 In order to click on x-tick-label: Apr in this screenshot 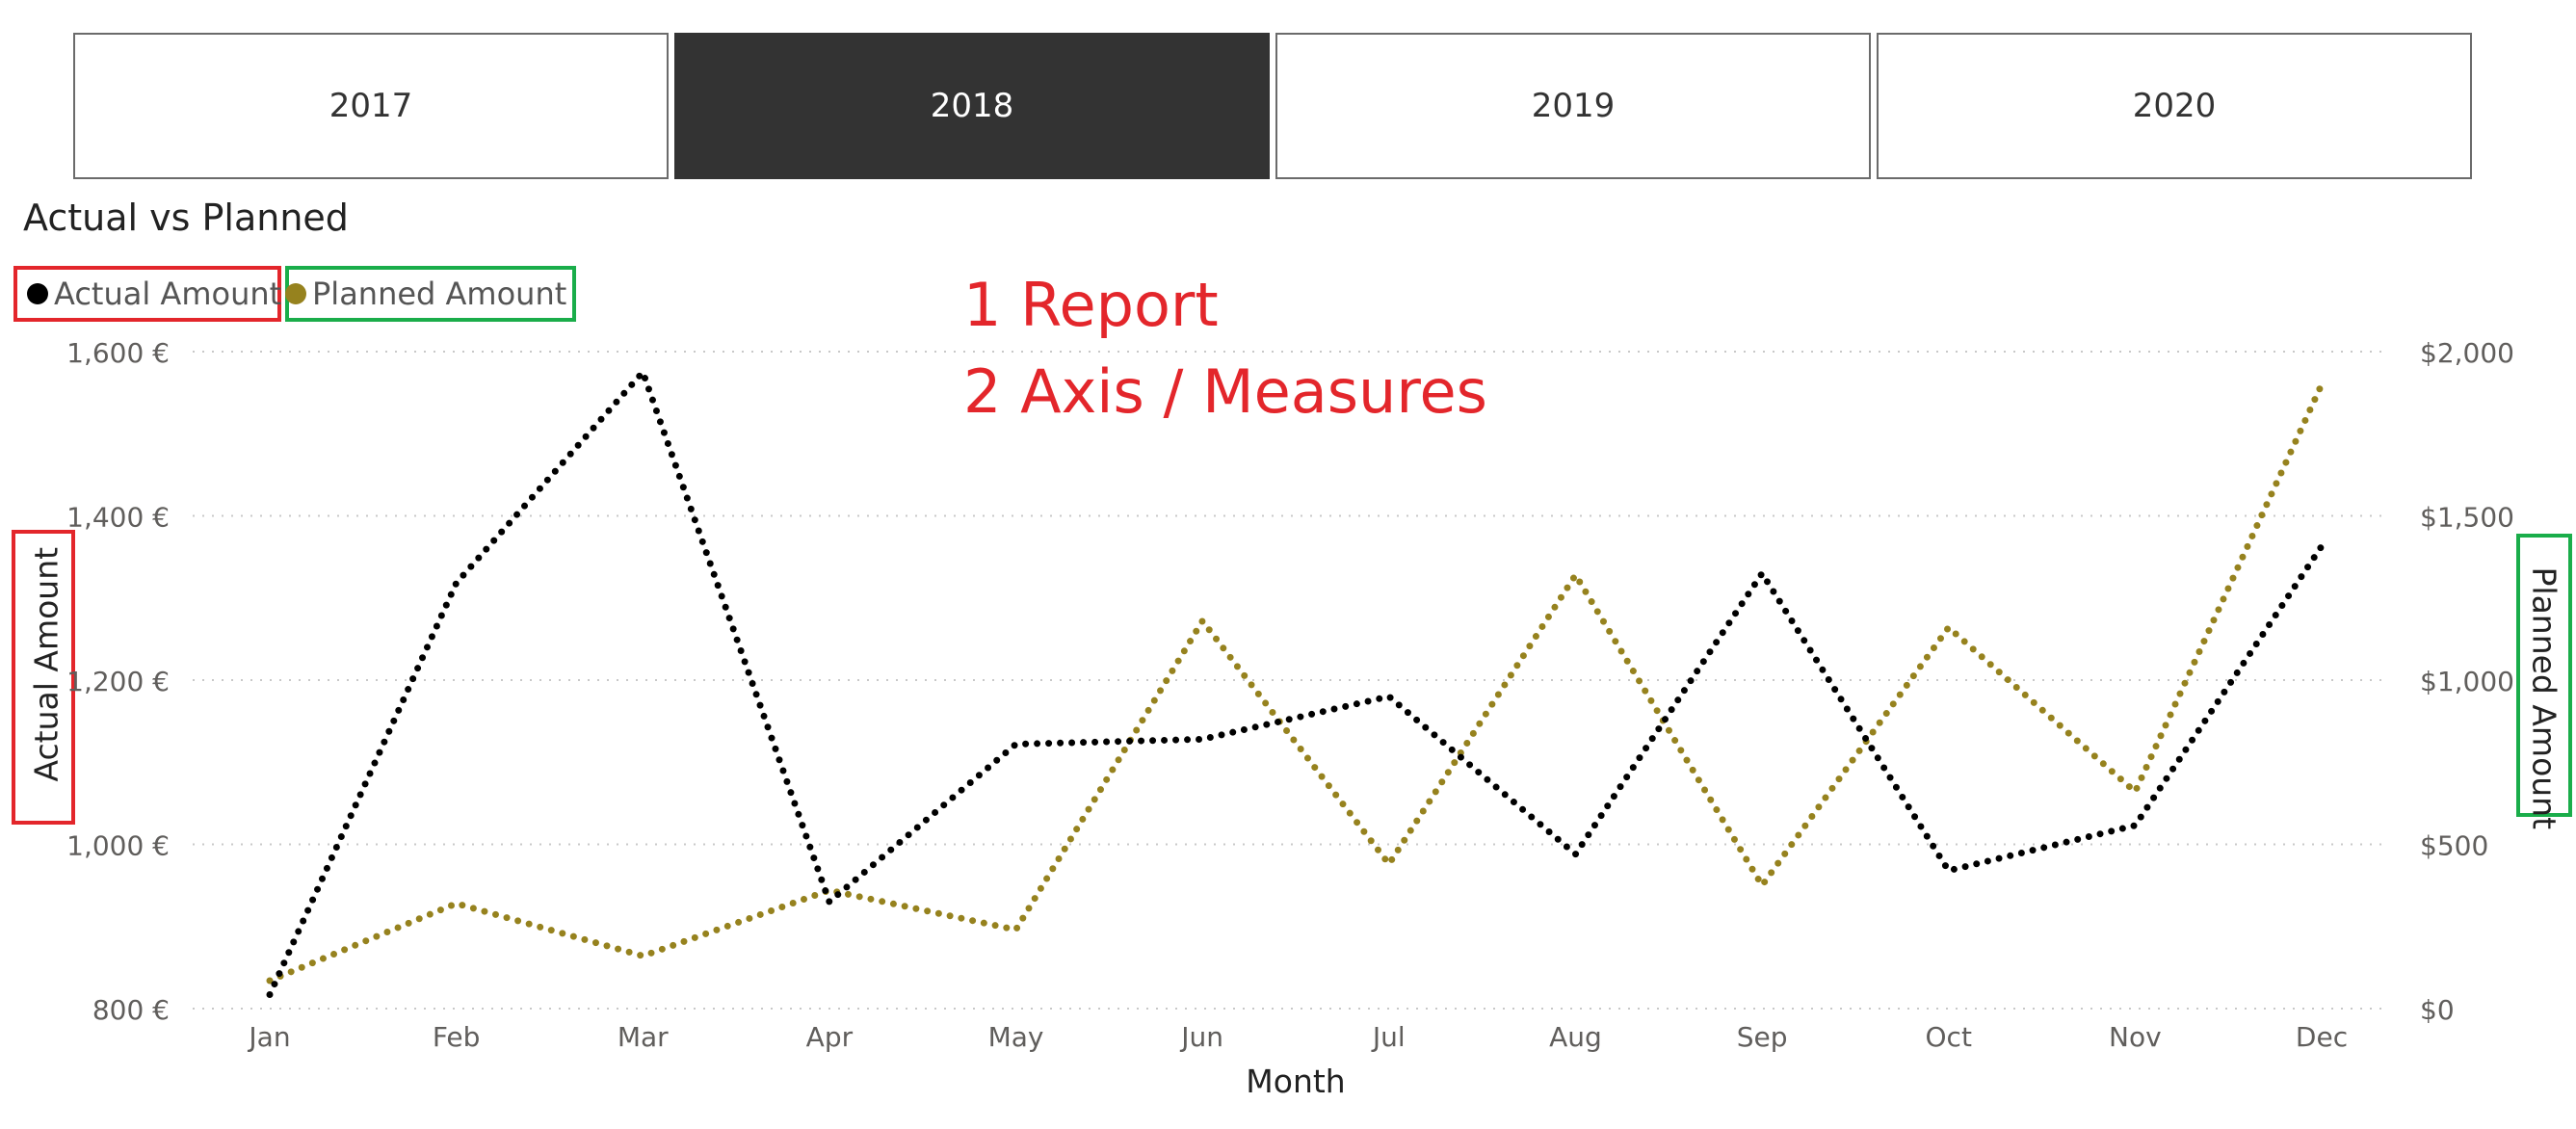, I will do `click(830, 1037)`.